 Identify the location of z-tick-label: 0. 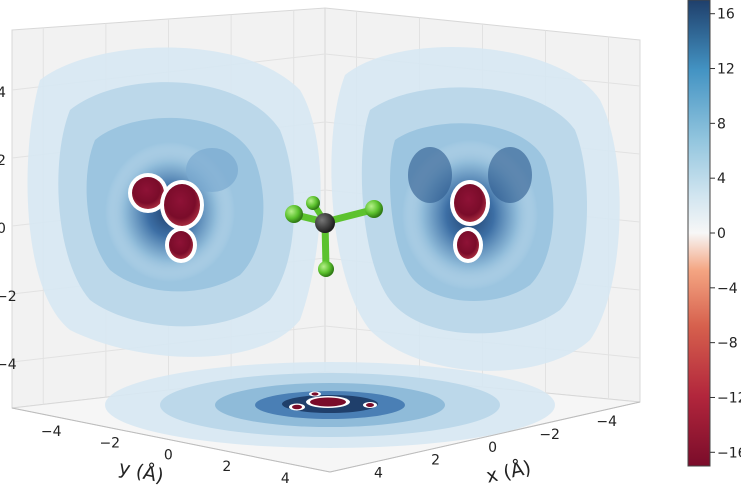
(3, 229).